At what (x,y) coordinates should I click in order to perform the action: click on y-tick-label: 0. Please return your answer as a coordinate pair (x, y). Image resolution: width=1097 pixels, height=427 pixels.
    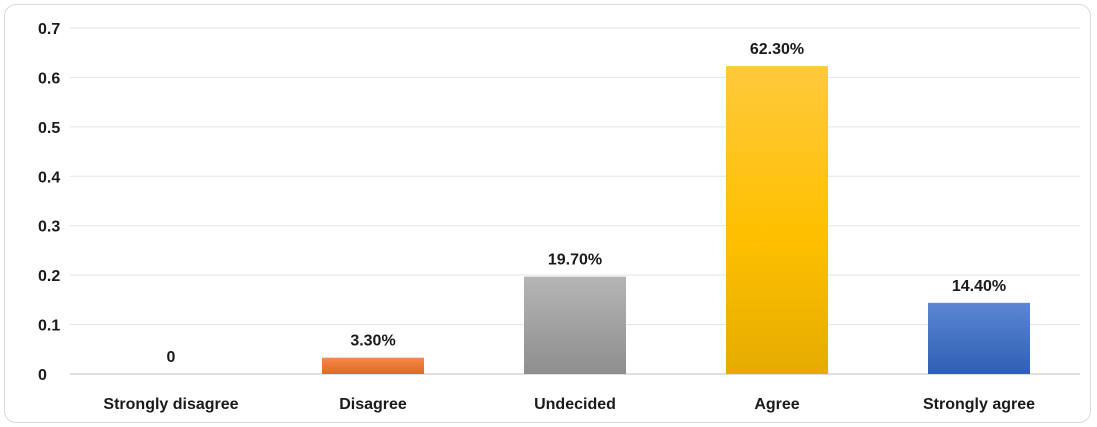
    Looking at the image, I should click on (42, 375).